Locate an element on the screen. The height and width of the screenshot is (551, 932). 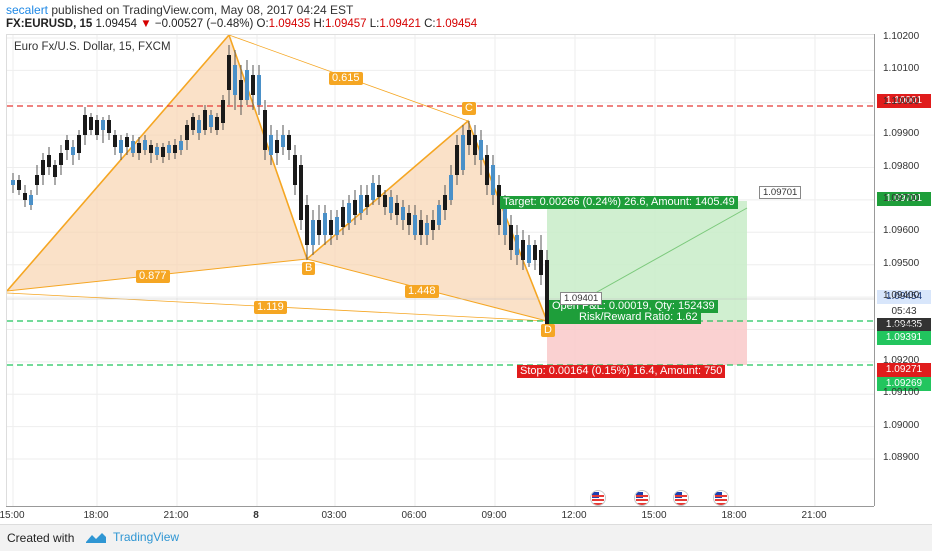
ratio-bd: 1.448 is located at coordinates (422, 291).